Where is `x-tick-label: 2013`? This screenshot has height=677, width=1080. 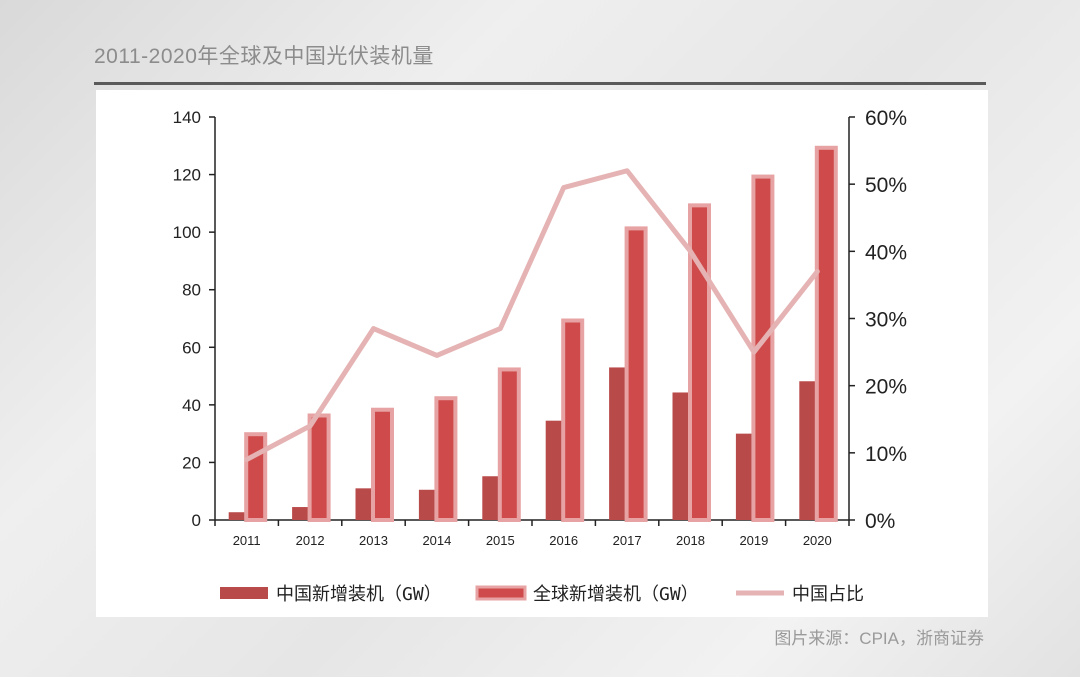
x-tick-label: 2013 is located at coordinates (373, 540).